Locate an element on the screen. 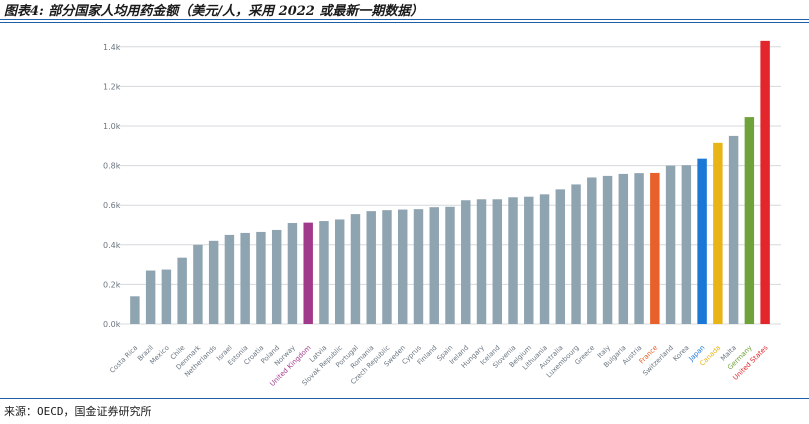 Image resolution: width=809 pixels, height=424 pixels. x-tick-label: Korea is located at coordinates (680, 353).